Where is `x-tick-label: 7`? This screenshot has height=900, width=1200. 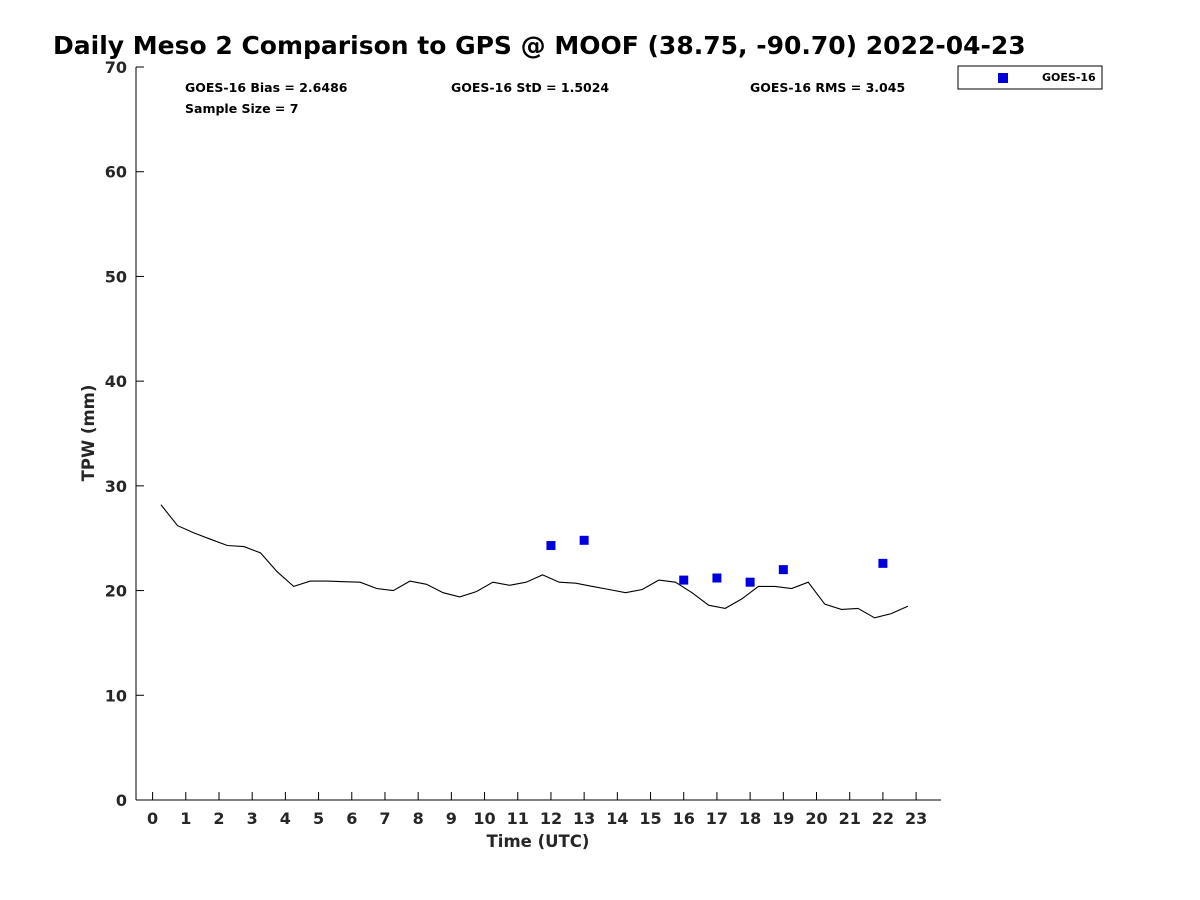 x-tick-label: 7 is located at coordinates (384, 818).